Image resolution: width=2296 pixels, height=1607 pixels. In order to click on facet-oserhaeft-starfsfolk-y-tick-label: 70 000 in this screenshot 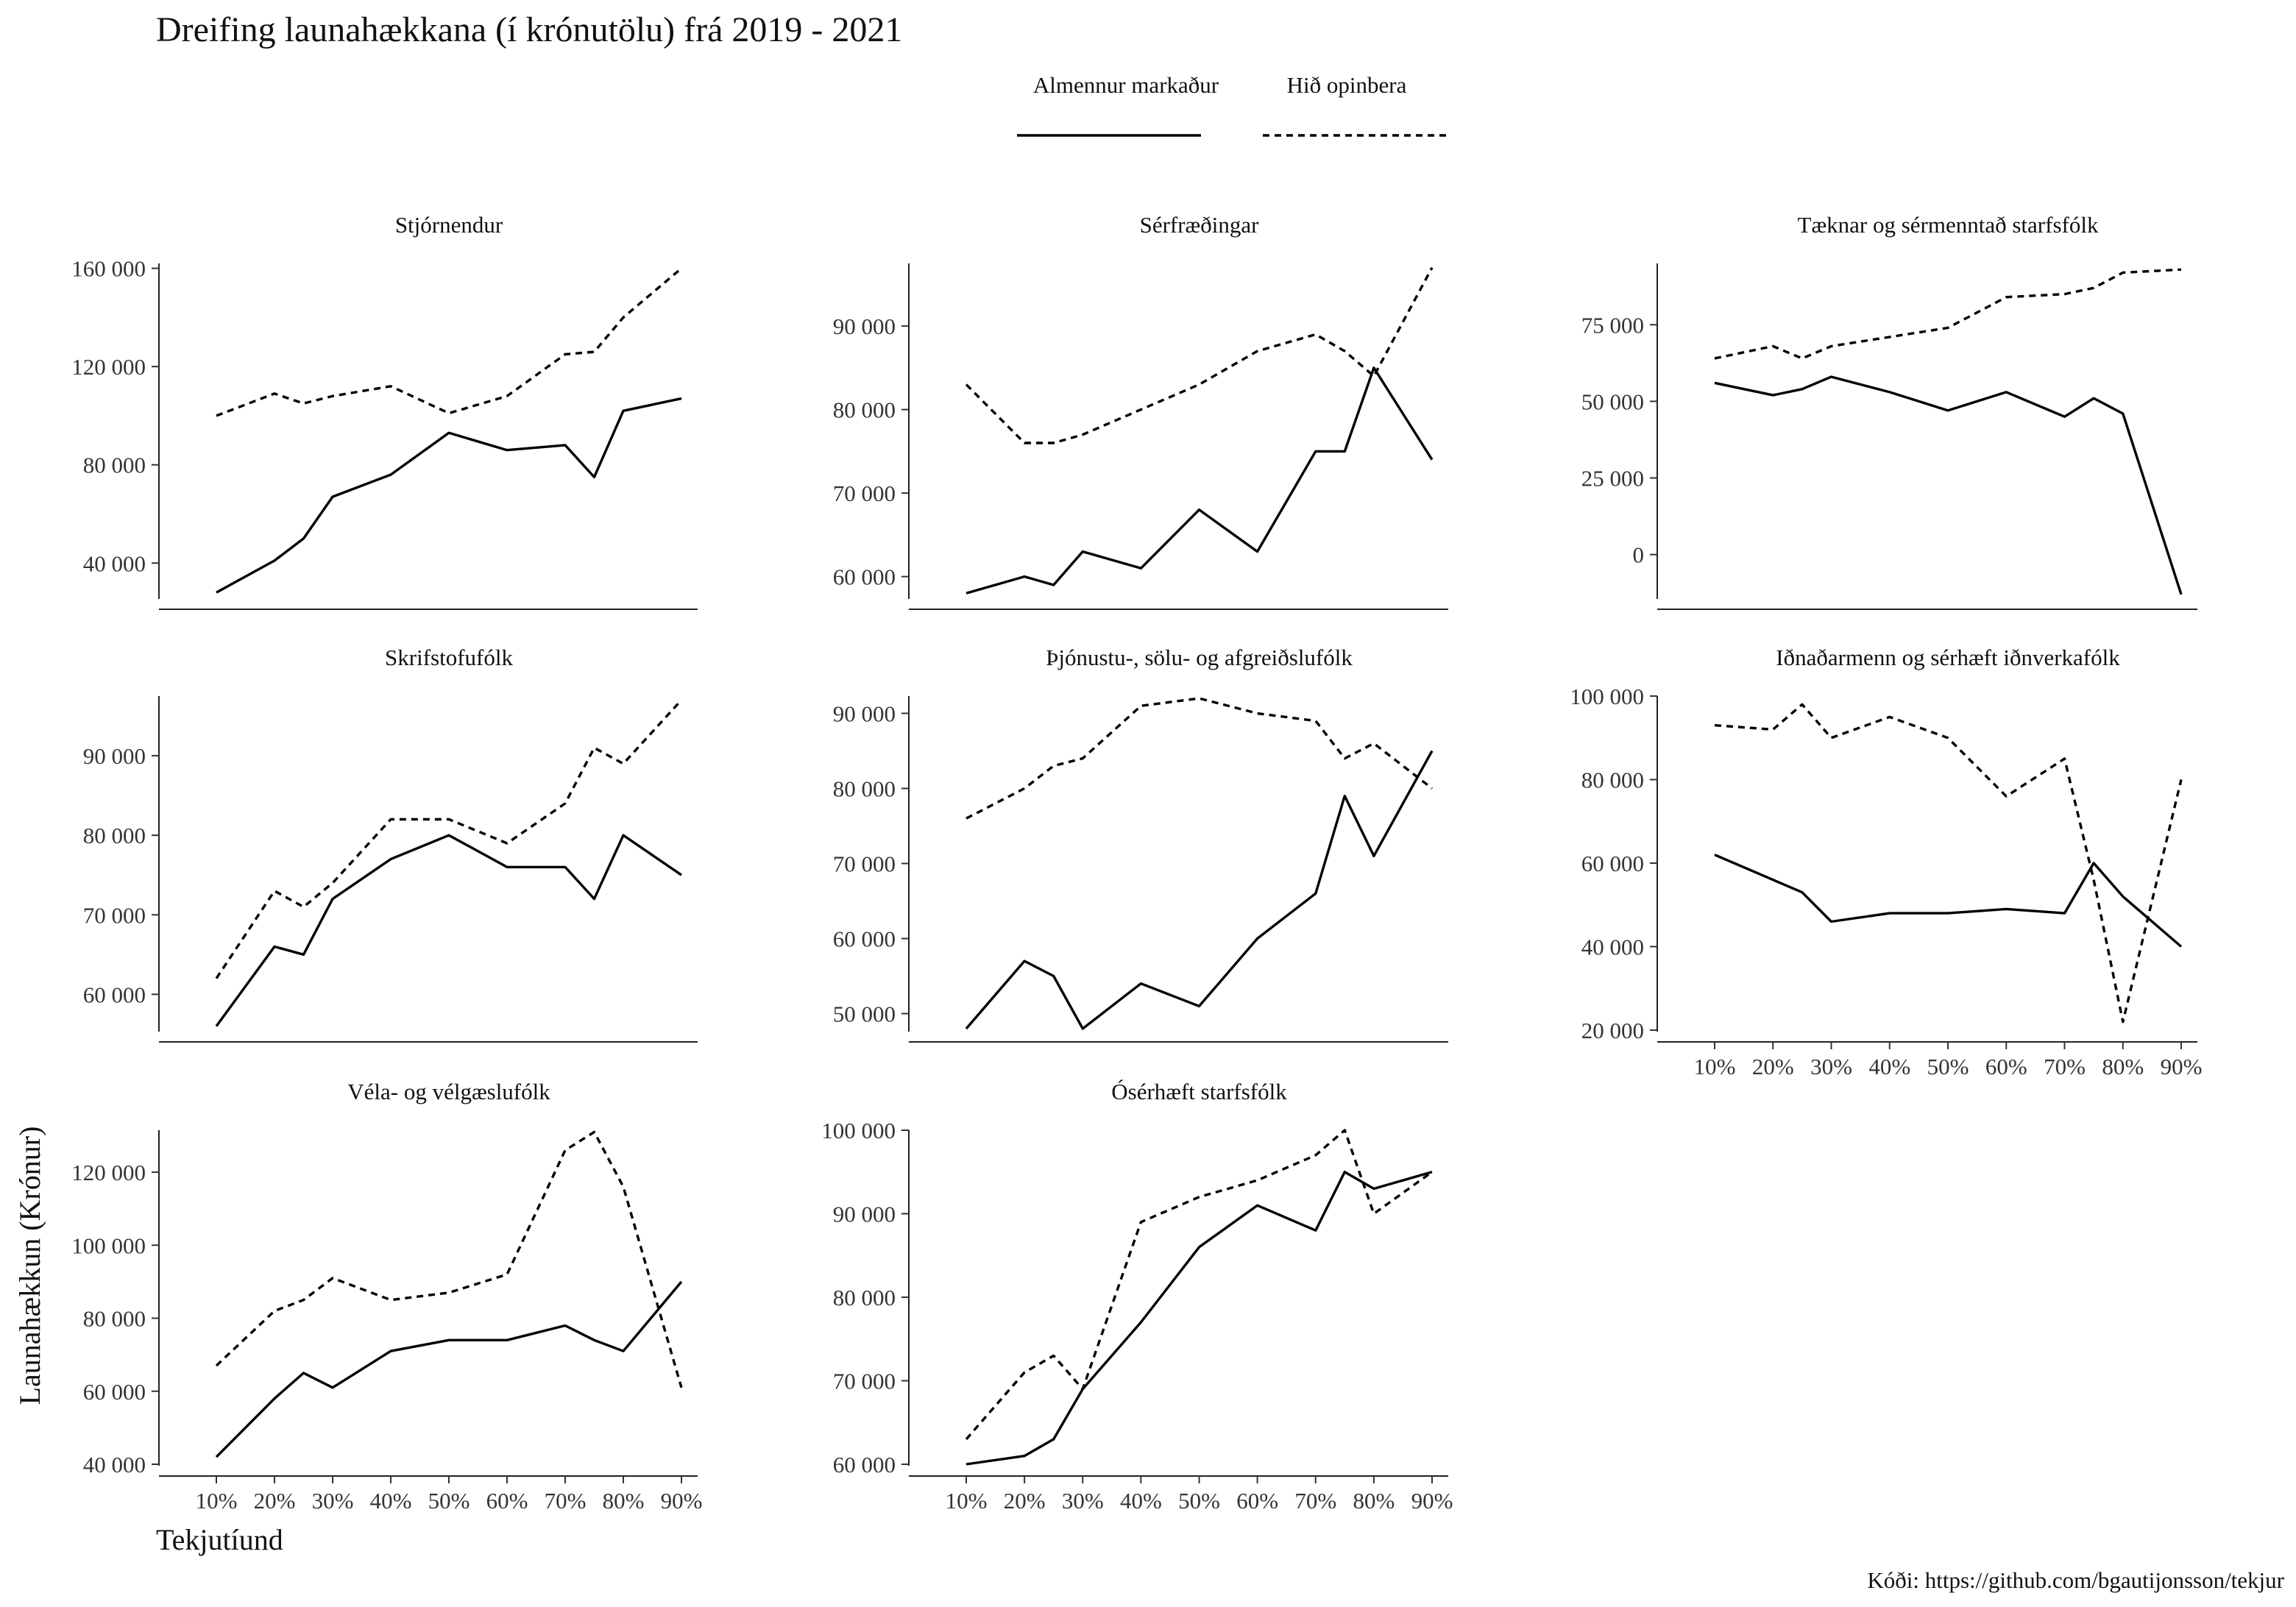, I will do `click(864, 1381)`.